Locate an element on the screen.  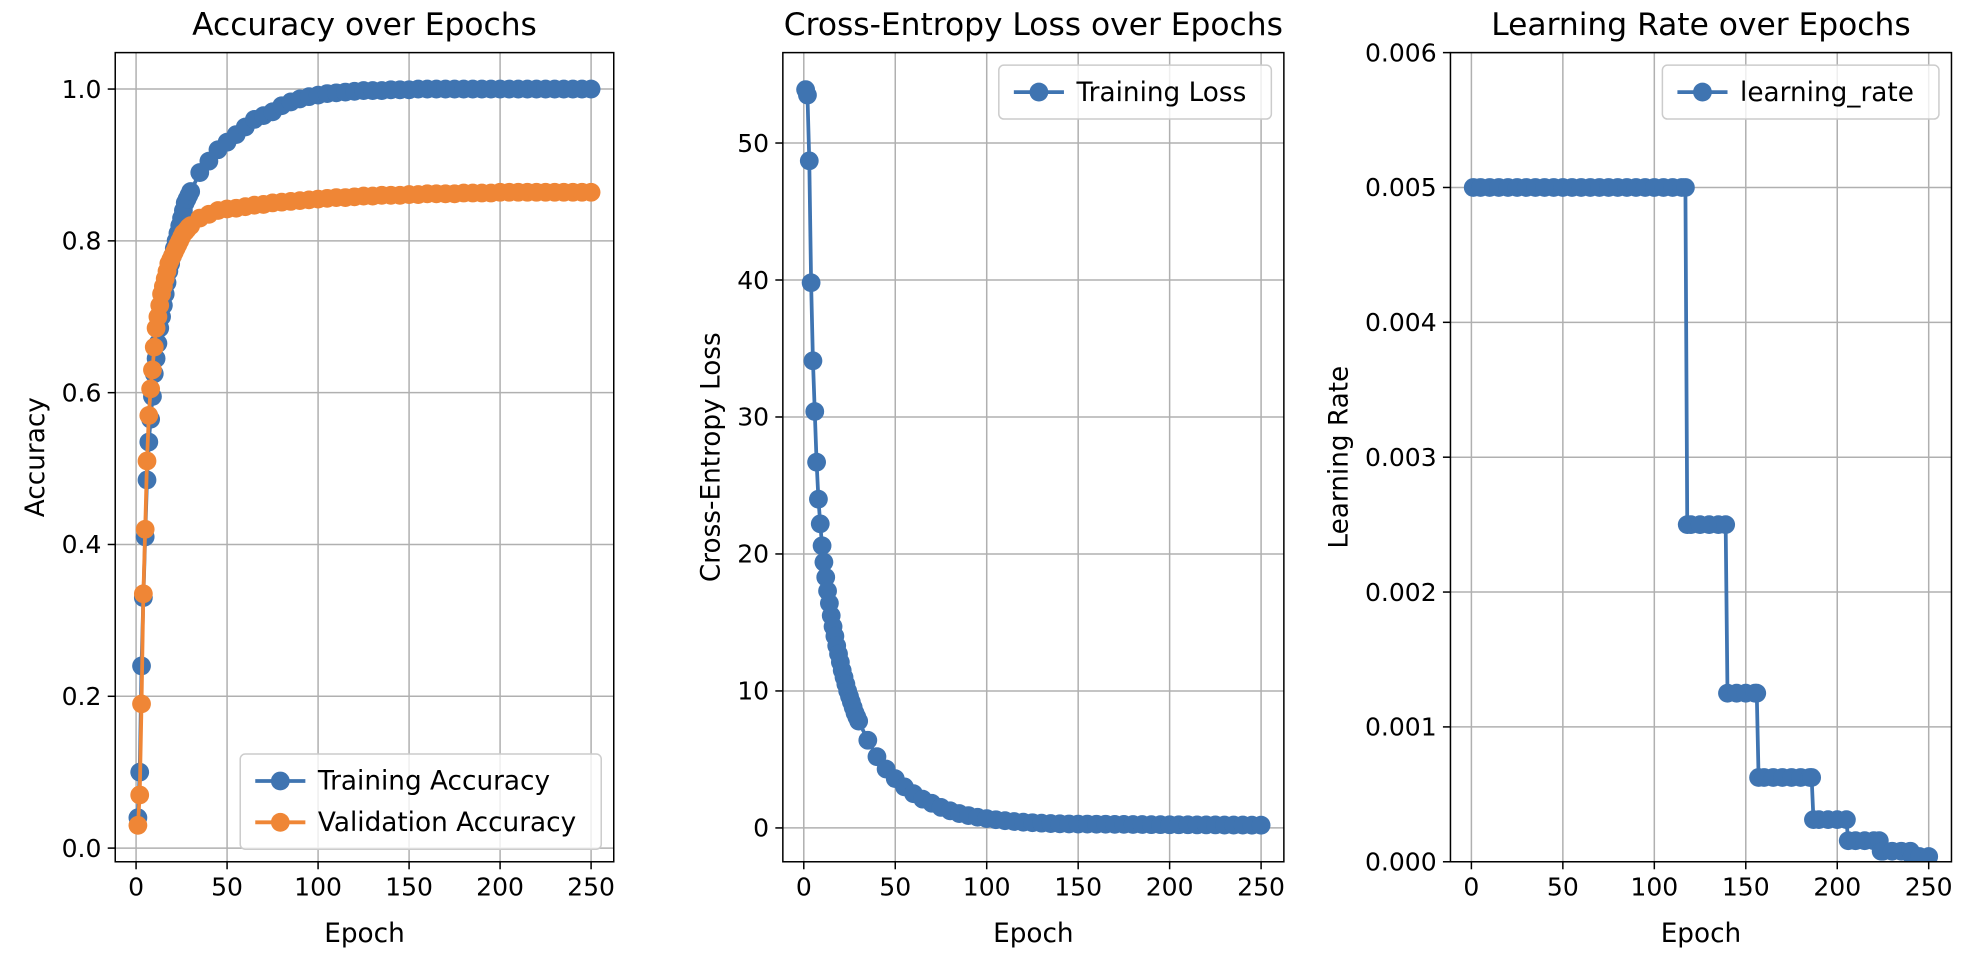
y-tick-label: 0.004 is located at coordinates (1401, 322).